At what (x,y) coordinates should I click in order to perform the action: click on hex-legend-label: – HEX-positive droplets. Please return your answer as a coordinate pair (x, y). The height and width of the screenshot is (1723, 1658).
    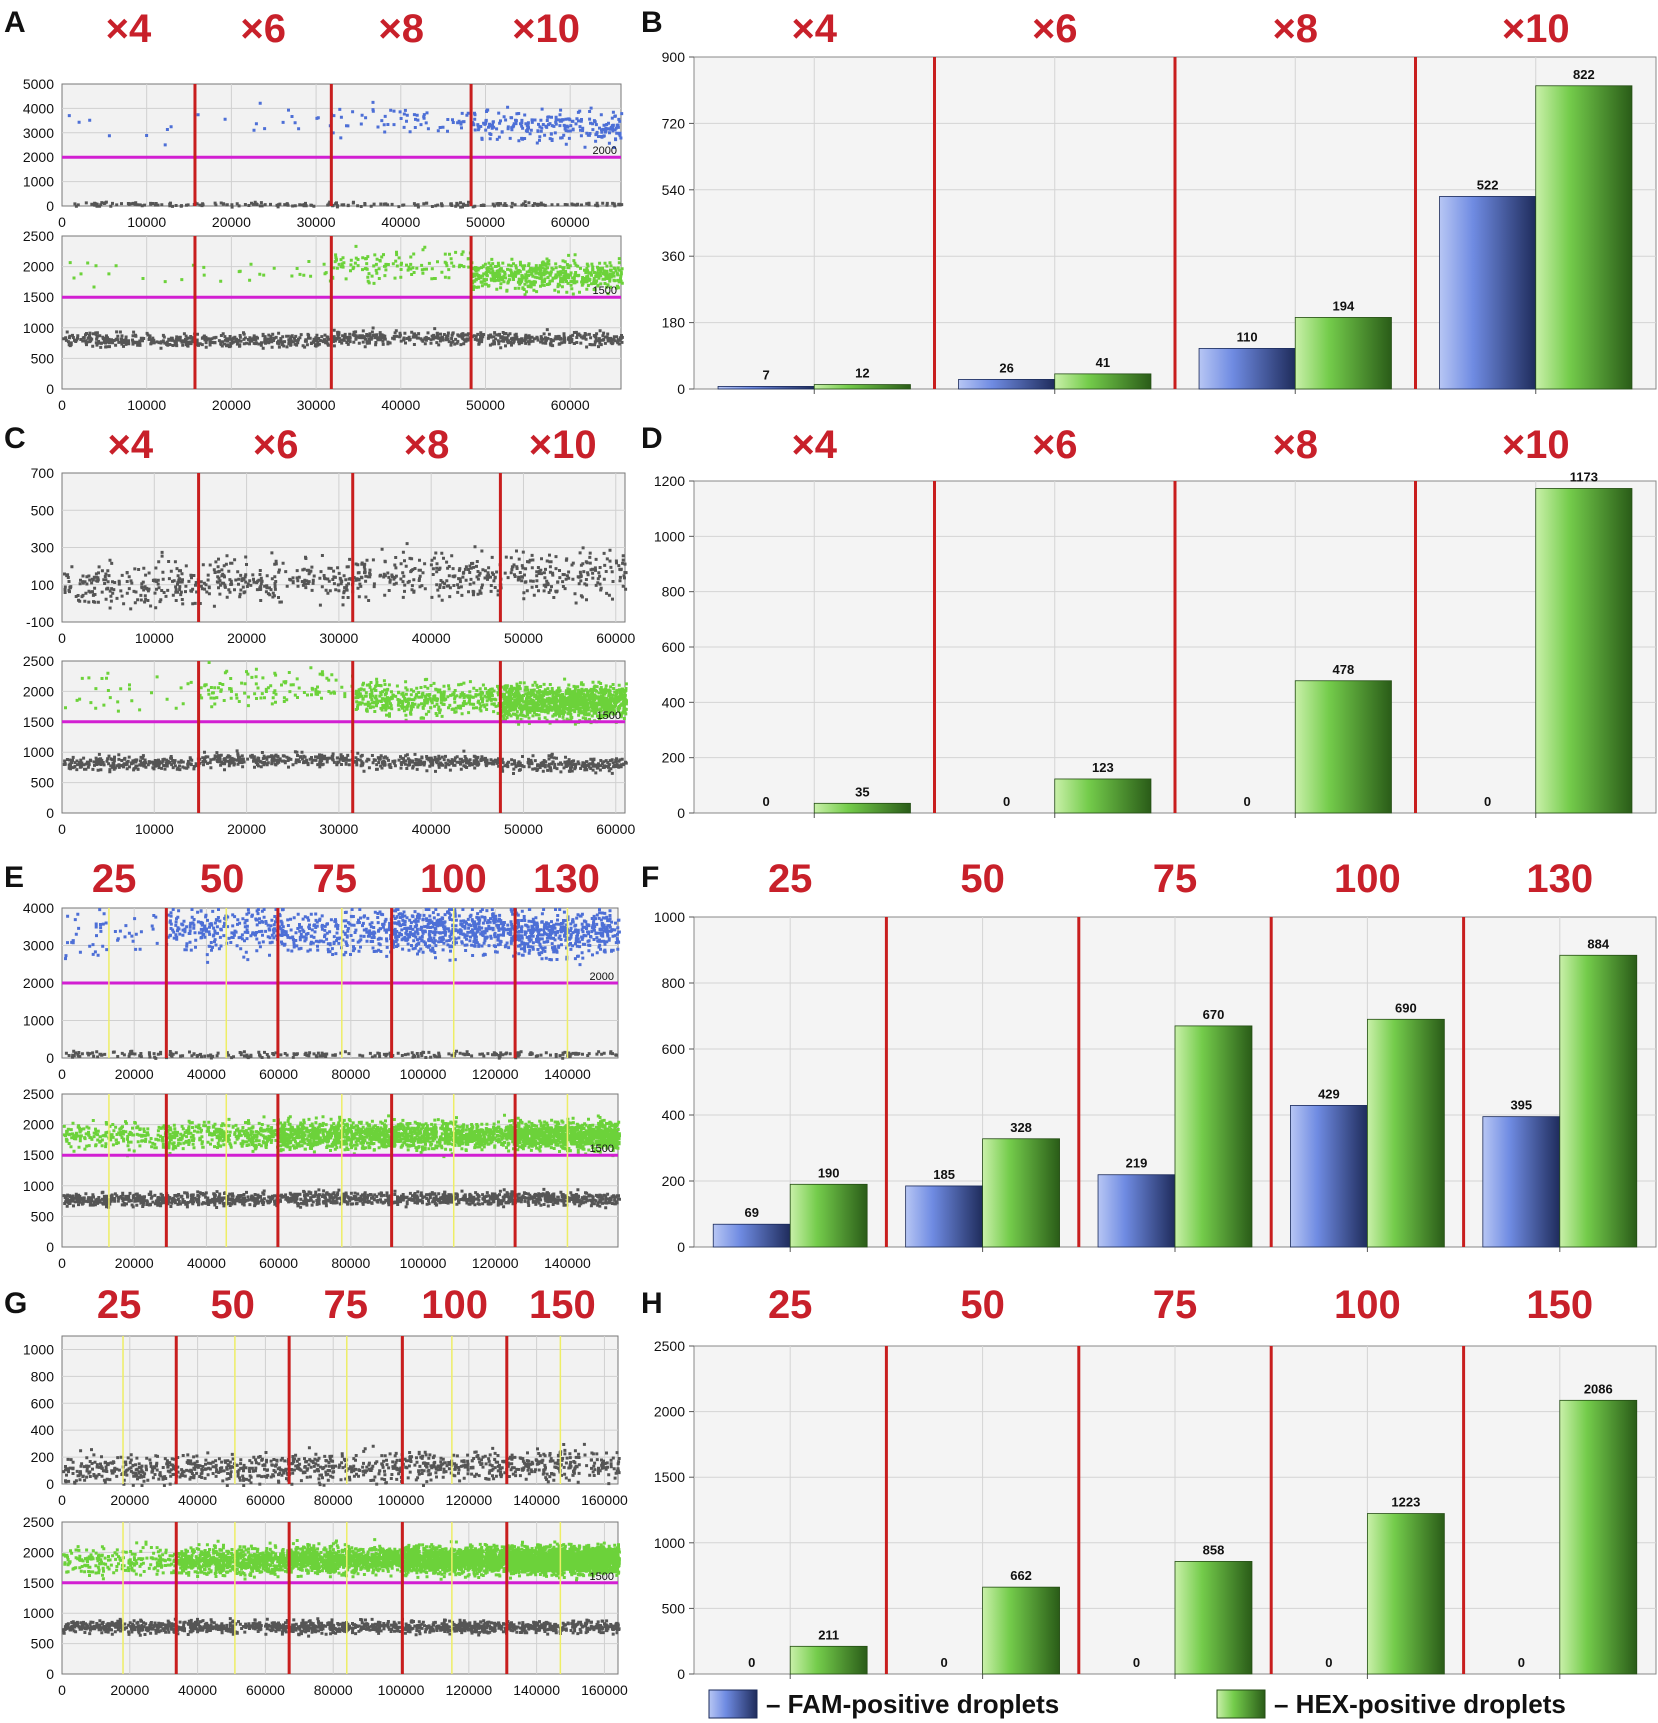
    Looking at the image, I should click on (1420, 1704).